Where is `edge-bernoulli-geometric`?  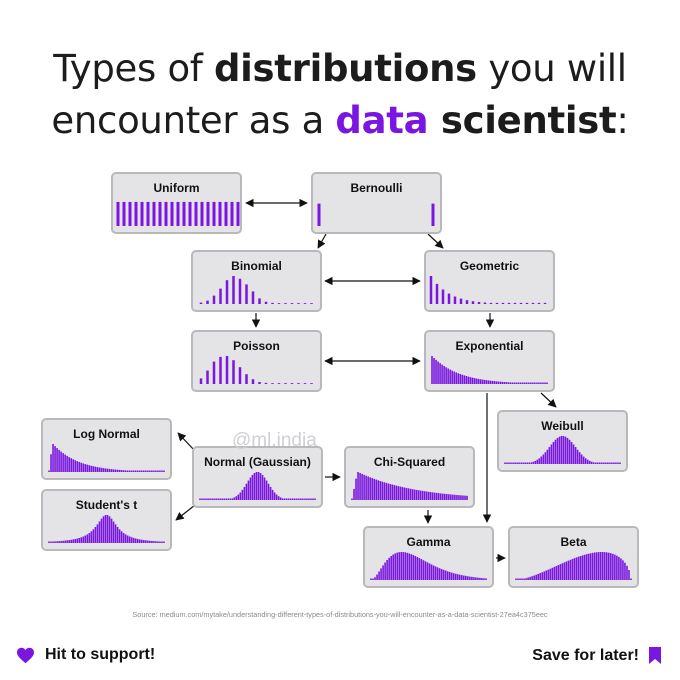
edge-bernoulli-geometric is located at coordinates (435, 241).